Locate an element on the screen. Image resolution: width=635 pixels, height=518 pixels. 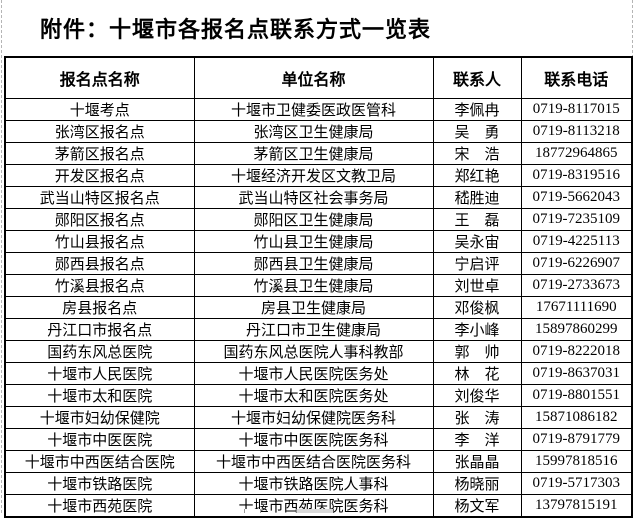
cell-unit-name: 丹江口市卫生健康局 is located at coordinates (313, 329).